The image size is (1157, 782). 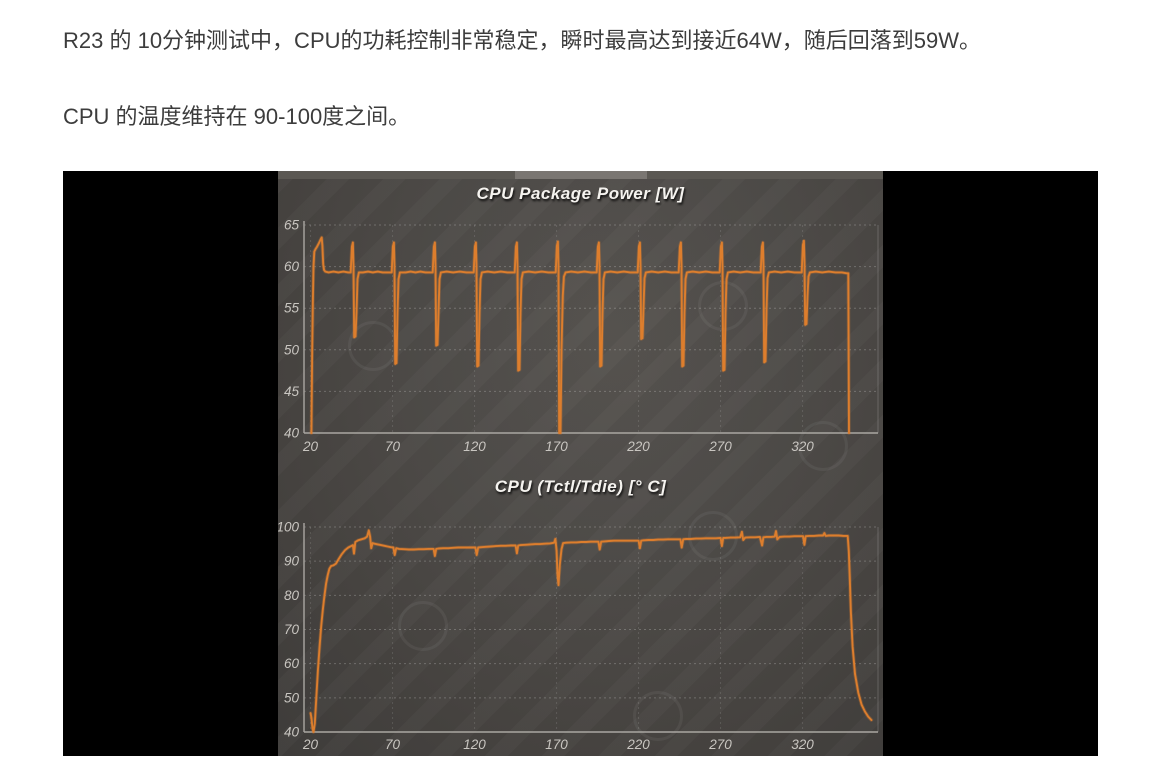 What do you see at coordinates (292, 391) in the screenshot?
I see `y-tick-label: 45` at bounding box center [292, 391].